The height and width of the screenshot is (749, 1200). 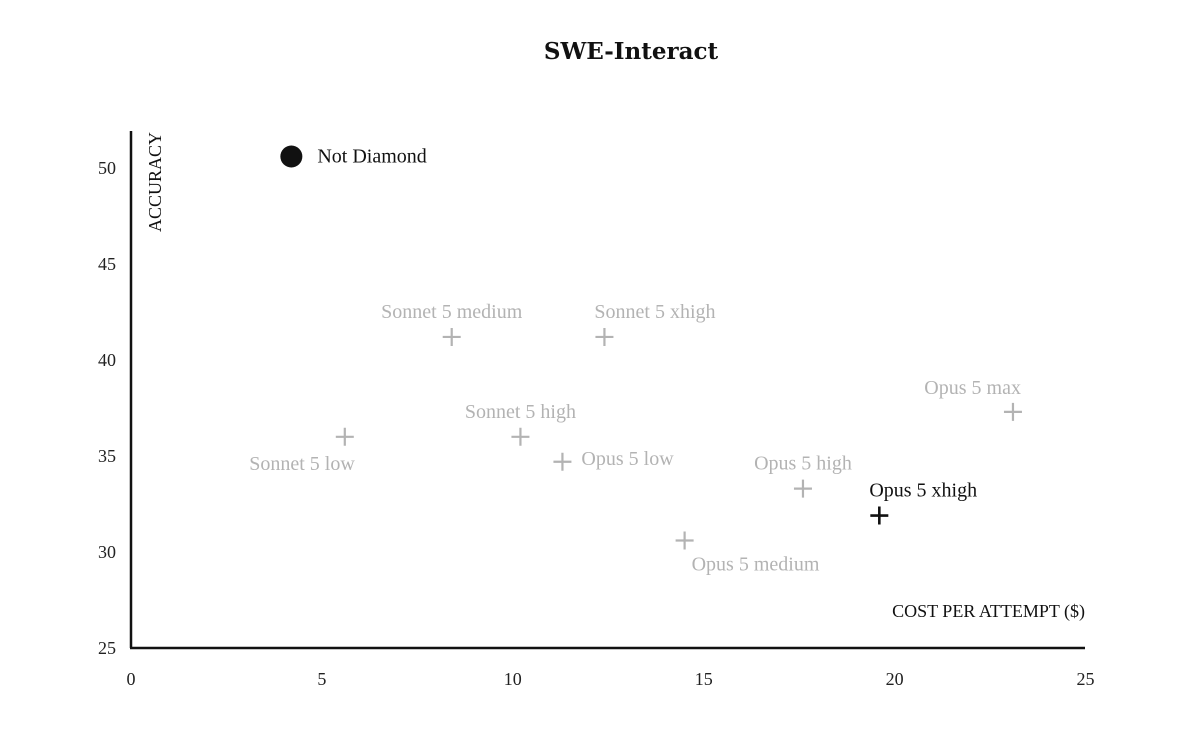 What do you see at coordinates (513, 679) in the screenshot?
I see `x-tick-label: 10` at bounding box center [513, 679].